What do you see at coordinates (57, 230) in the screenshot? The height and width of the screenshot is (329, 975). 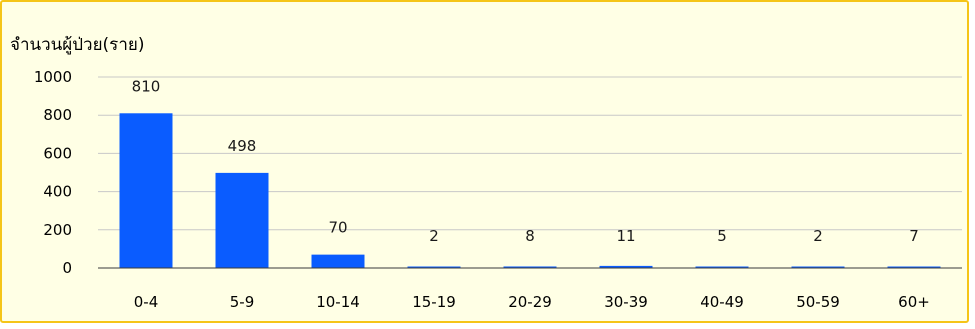 I see `y-tick-label: 200` at bounding box center [57, 230].